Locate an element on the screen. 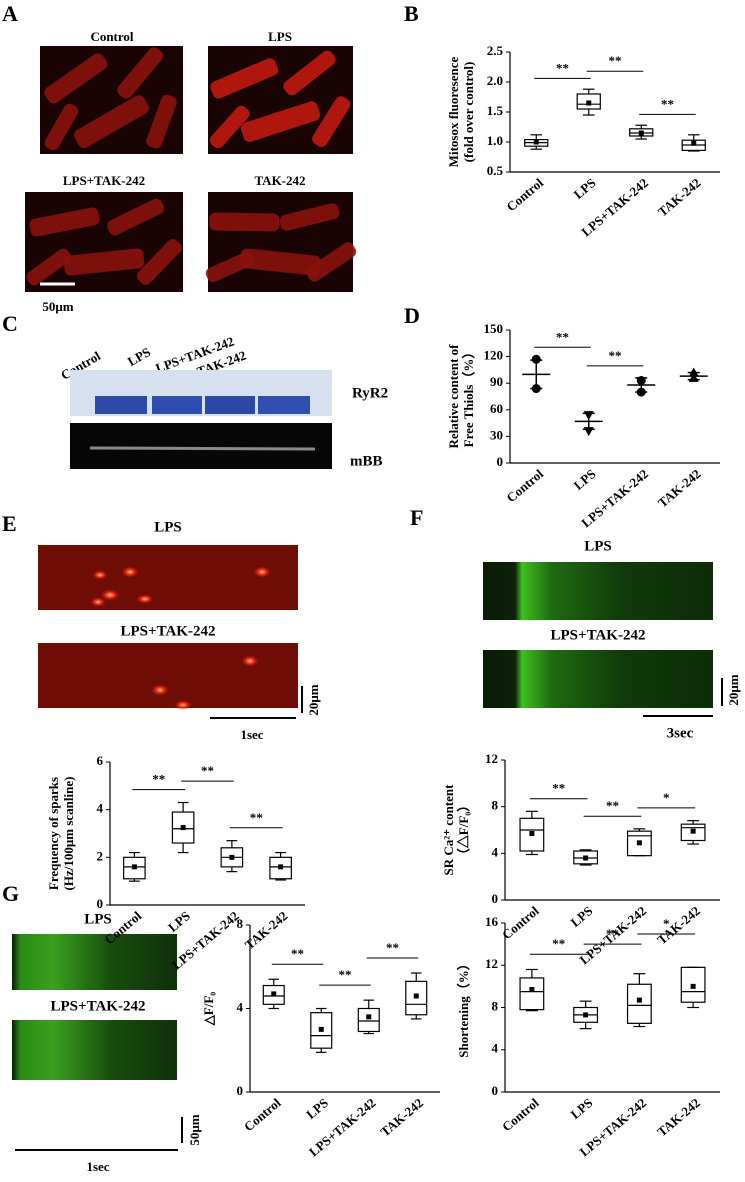 Image resolution: width=745 pixels, height=1182 pixels. scale-label: 20μm is located at coordinates (313, 699).